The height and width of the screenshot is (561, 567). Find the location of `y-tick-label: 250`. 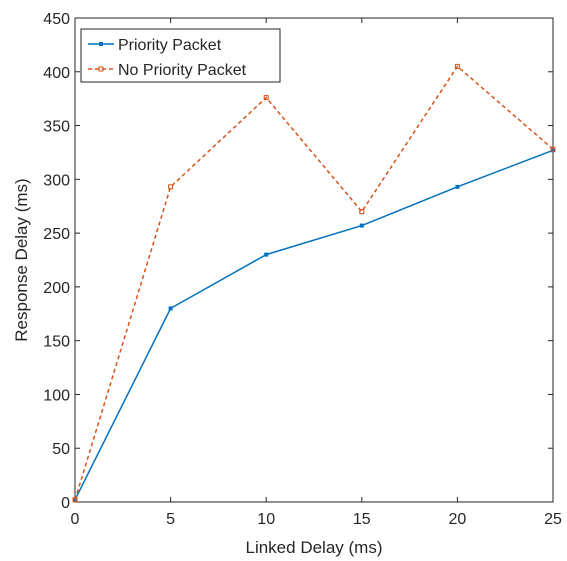

y-tick-label: 250 is located at coordinates (56, 234).